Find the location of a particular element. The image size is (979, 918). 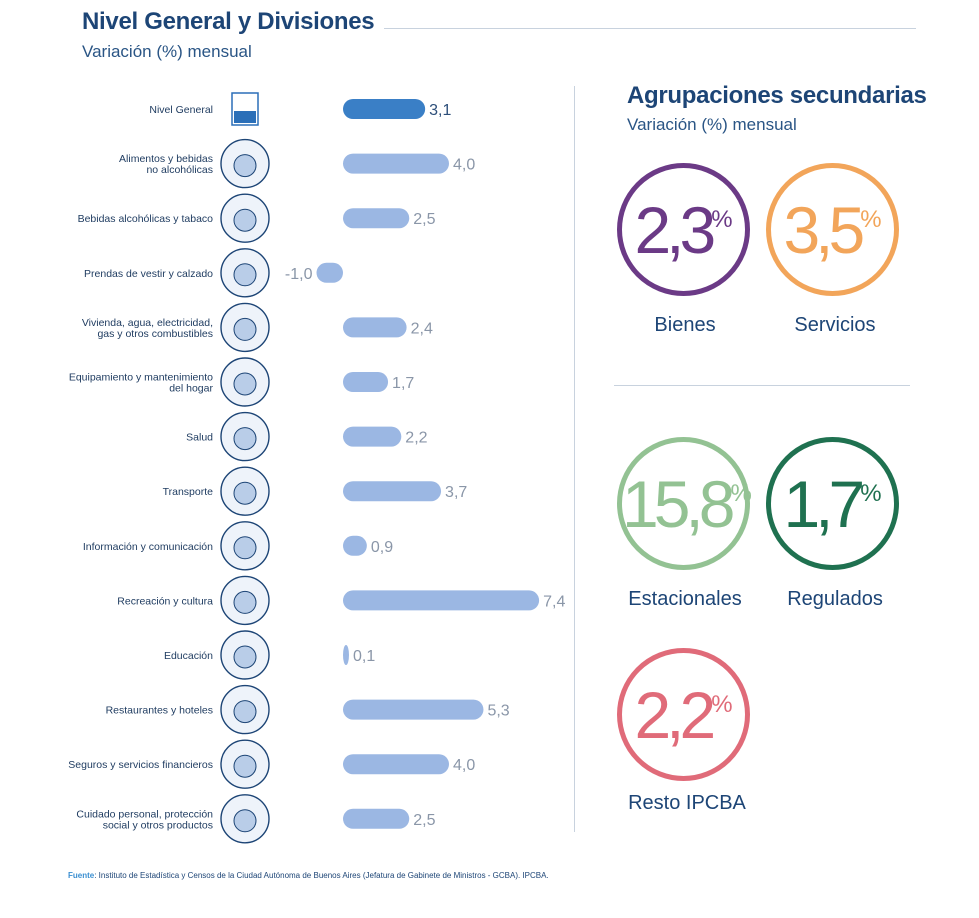

horizontal-divider is located at coordinates (762, 385).